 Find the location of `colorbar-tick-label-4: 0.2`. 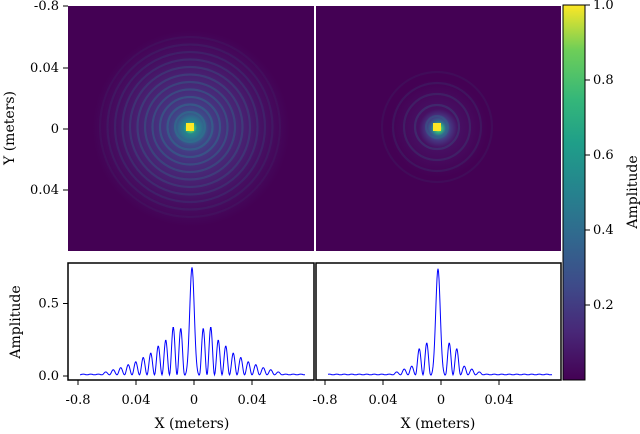

colorbar-tick-label-4: 0.2 is located at coordinates (603, 305).